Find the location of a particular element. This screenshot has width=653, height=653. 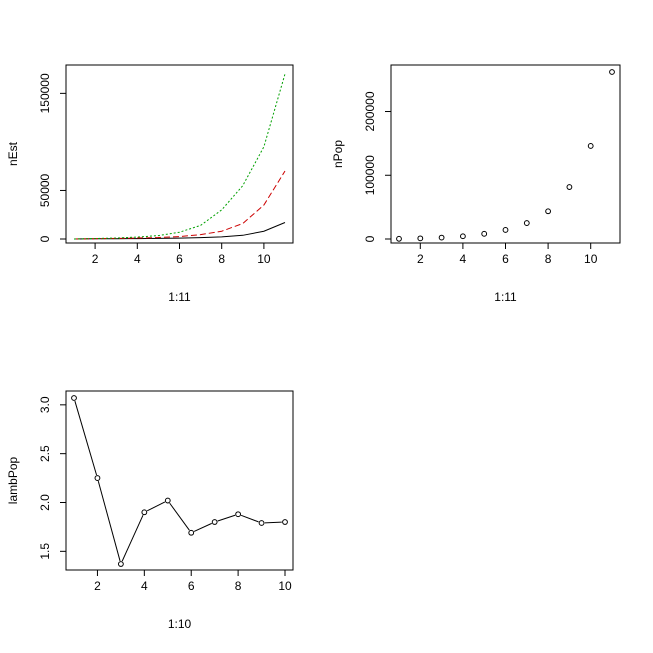

y-axis-label: lambPop is located at coordinates (13, 481).